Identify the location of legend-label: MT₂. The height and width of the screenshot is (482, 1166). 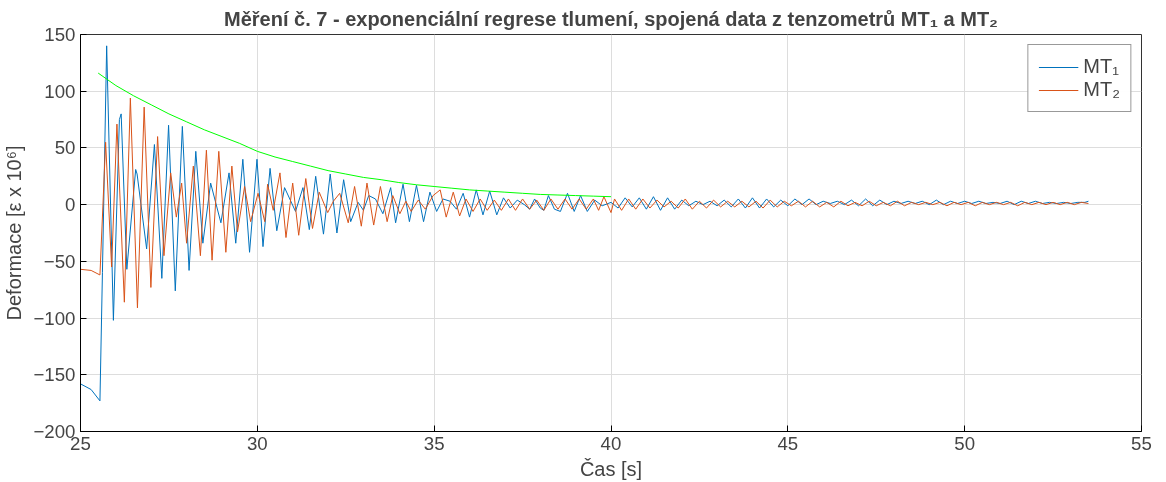
(1101, 89).